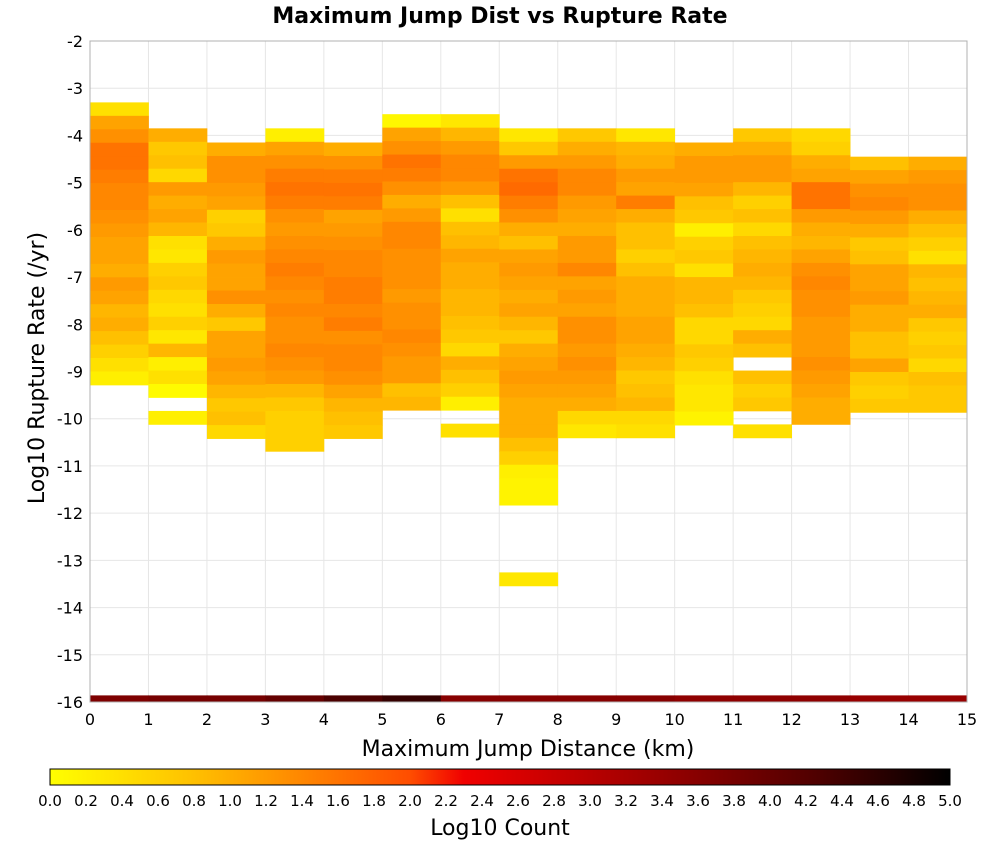  What do you see at coordinates (528, 749) in the screenshot?
I see `x-axis-title: Maximum Jump Distance (km)` at bounding box center [528, 749].